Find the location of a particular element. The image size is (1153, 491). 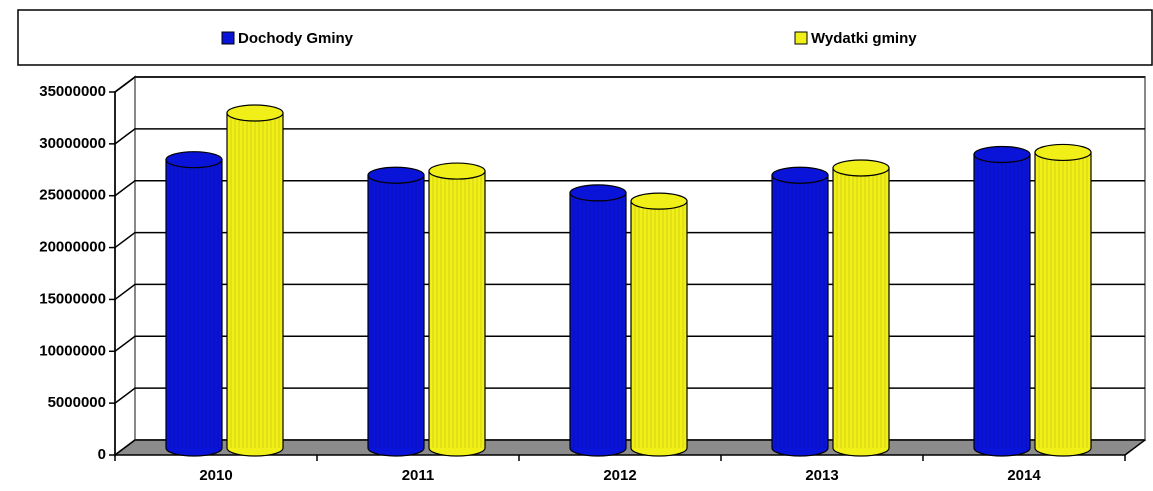

y-tick-label: 35000000 is located at coordinates (72, 91).